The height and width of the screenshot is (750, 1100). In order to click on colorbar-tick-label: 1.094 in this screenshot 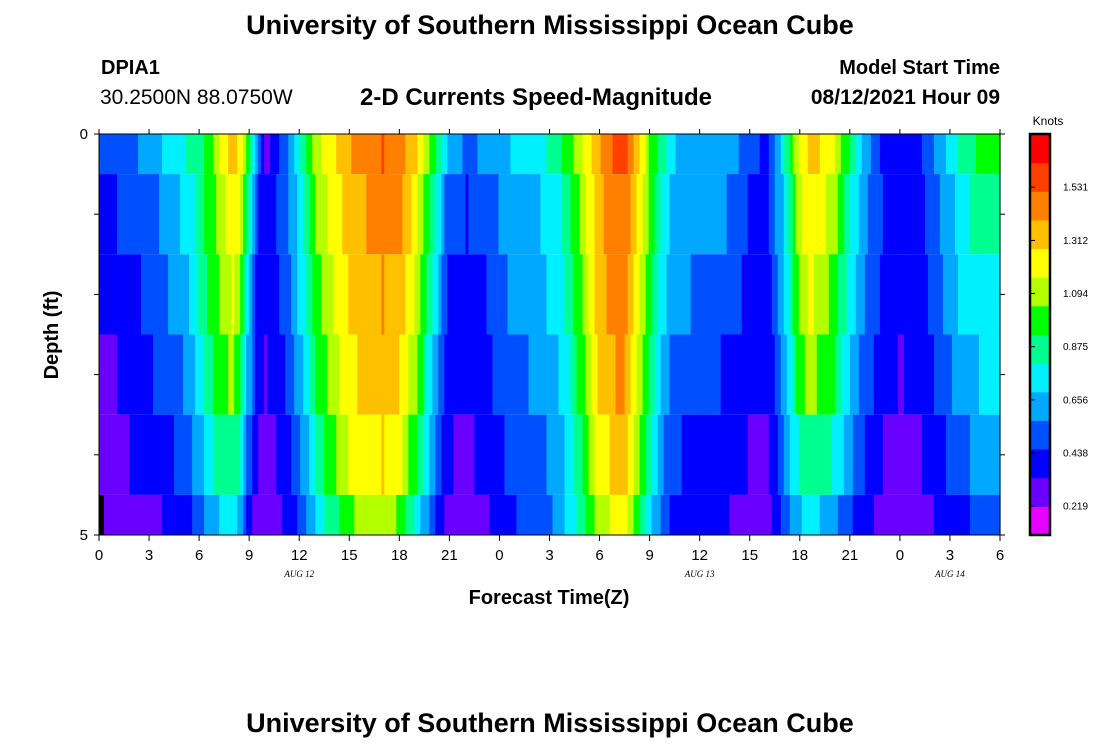, I will do `click(1075, 294)`.